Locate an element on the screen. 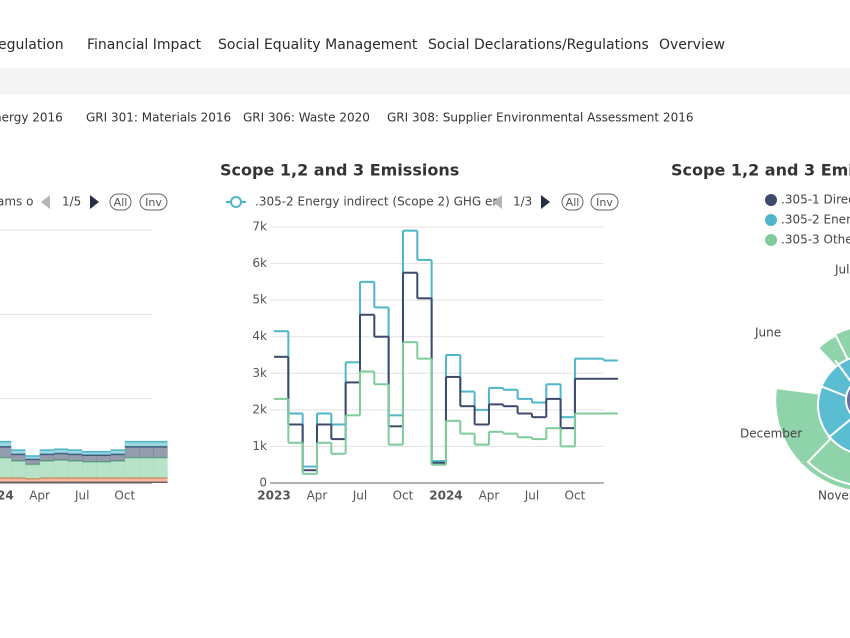  legend-label: ams o is located at coordinates (16, 202).